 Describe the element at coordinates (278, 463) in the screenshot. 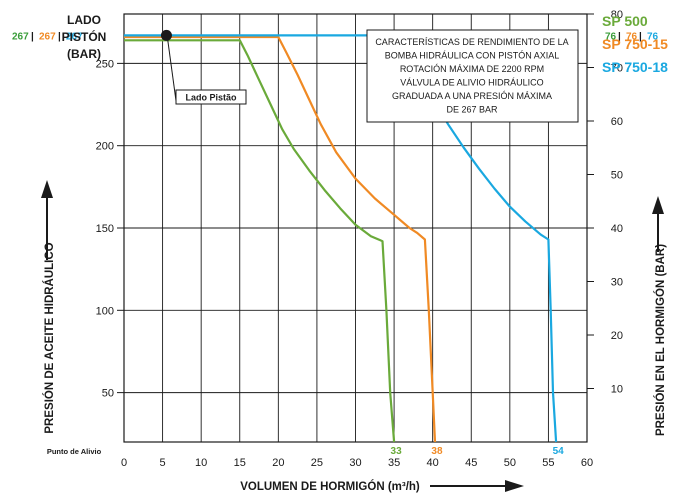

I see `x-tick-label: 20` at that location.